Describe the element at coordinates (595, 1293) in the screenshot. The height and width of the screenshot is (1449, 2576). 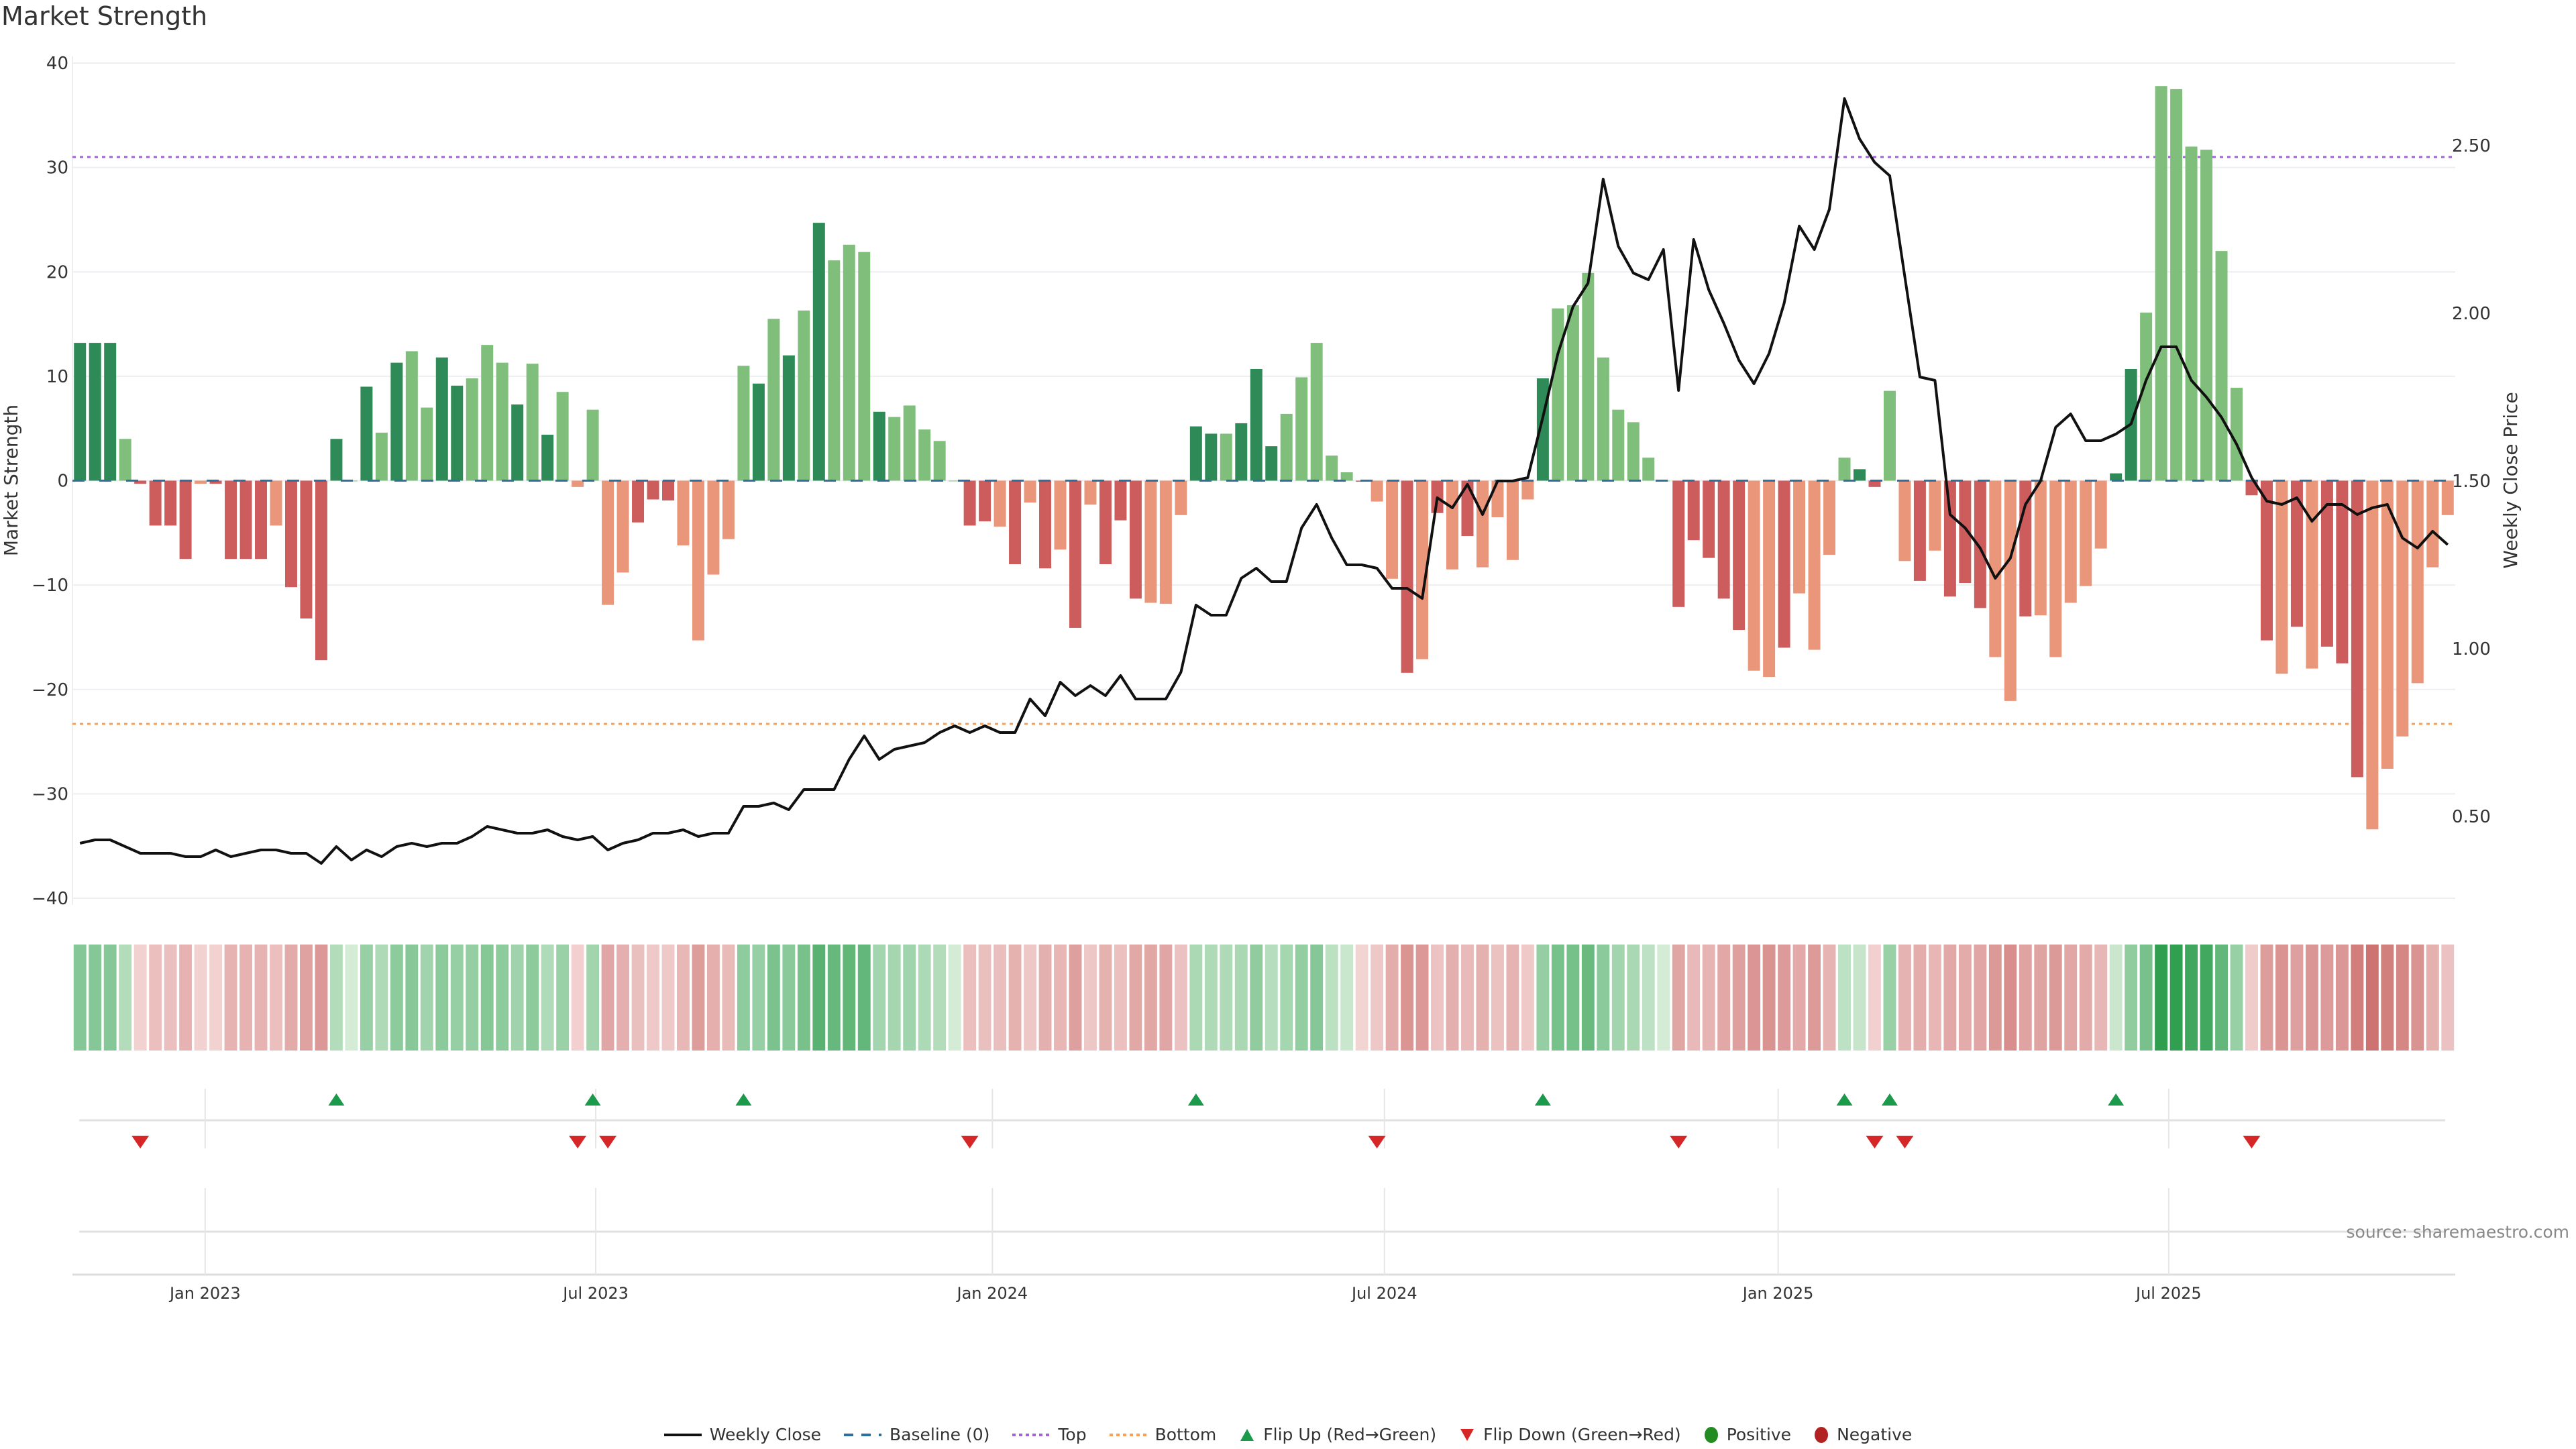
I see `x-tick-label: Jul 2023` at that location.